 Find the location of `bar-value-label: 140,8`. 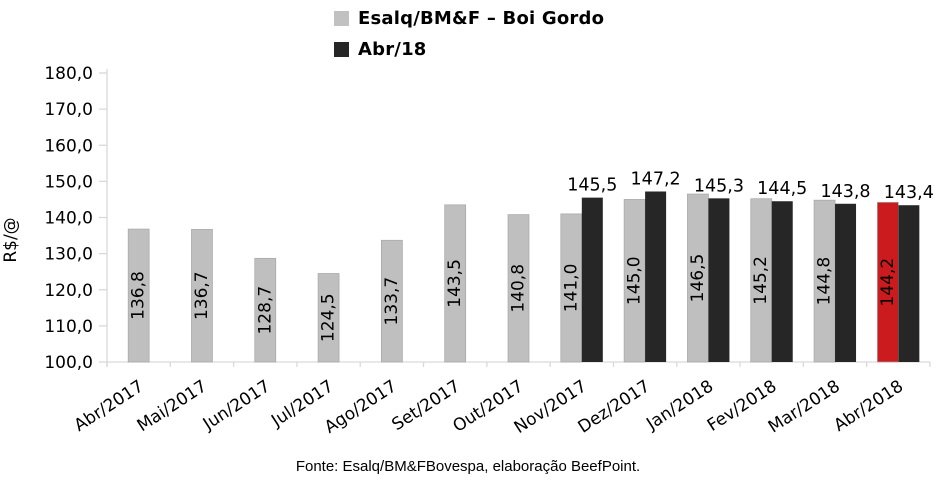

bar-value-label: 140,8 is located at coordinates (519, 288).